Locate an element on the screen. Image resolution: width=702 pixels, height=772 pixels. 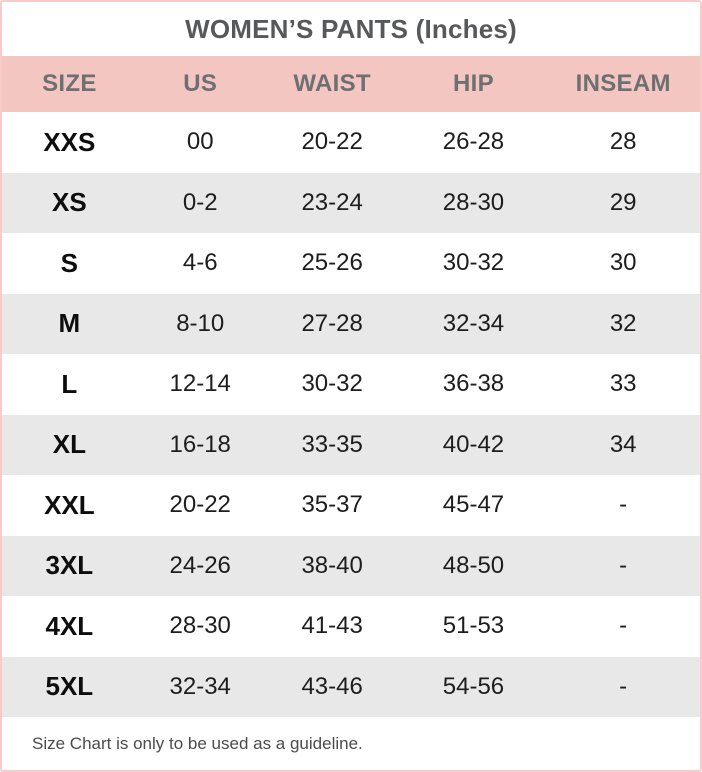
cell-hip: 45-47 is located at coordinates (473, 505).